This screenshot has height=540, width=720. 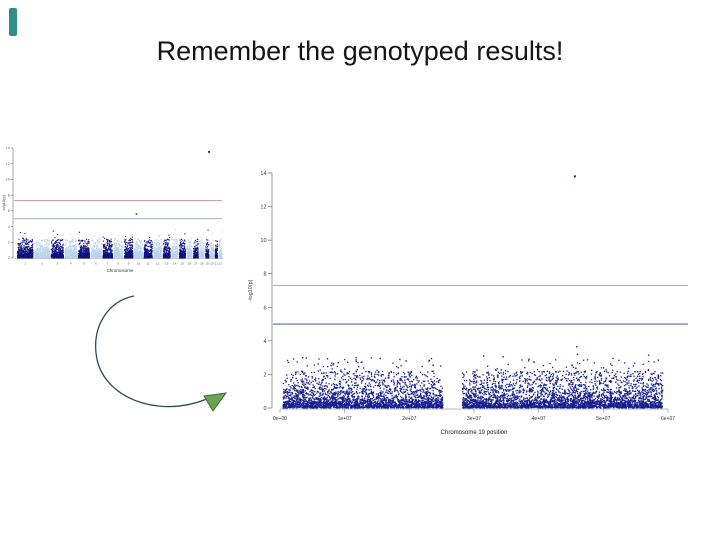 I want to click on arrow-curve, so click(x=151, y=351).